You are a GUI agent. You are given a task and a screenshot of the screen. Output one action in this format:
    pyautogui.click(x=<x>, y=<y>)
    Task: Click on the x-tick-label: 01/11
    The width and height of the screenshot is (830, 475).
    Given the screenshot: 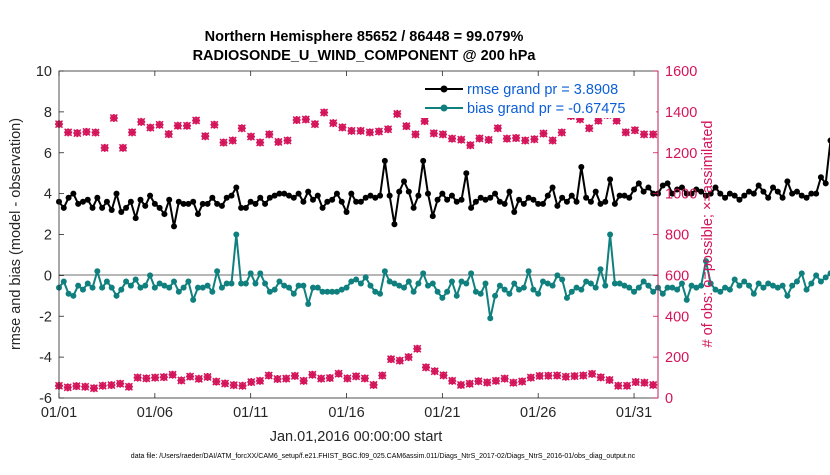 What is the action you would take?
    pyautogui.click(x=250, y=413)
    